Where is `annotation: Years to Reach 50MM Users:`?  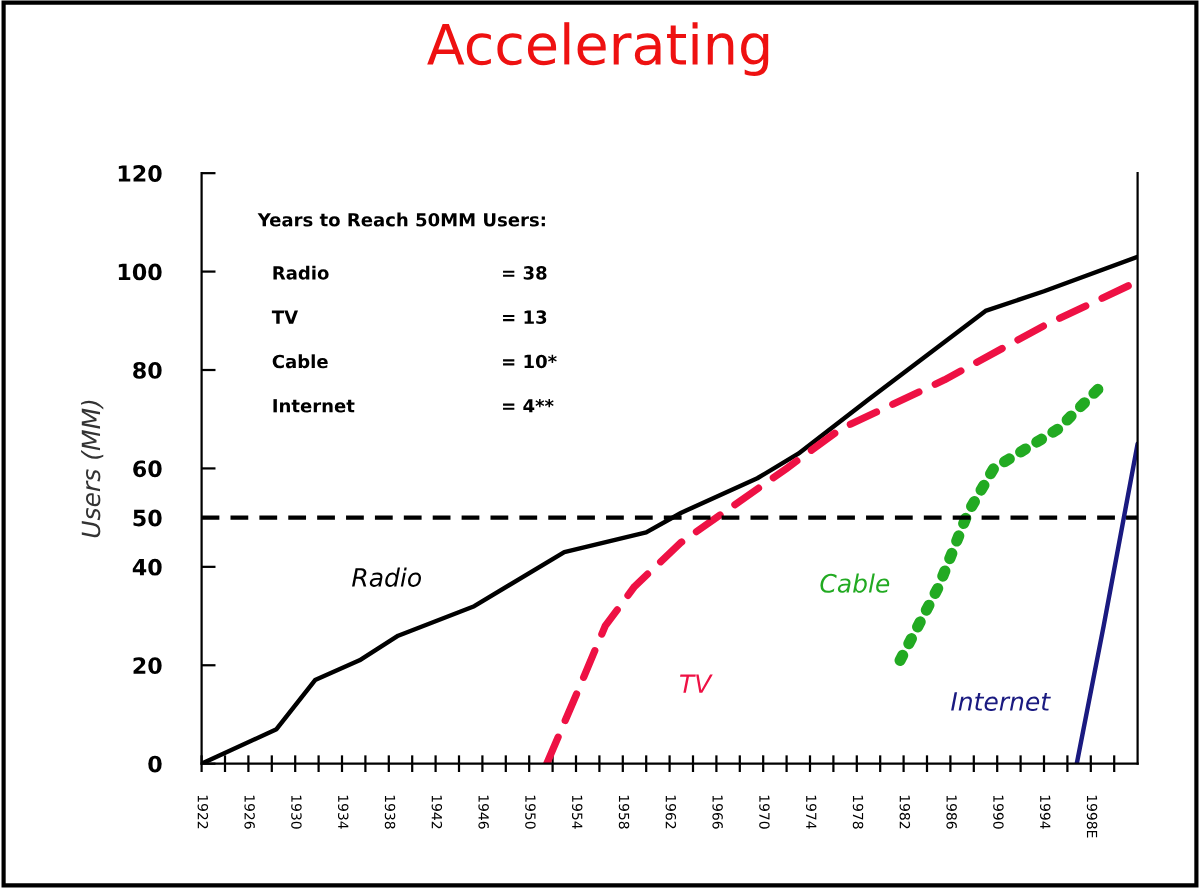
annotation: Years to Reach 50MM Users: is located at coordinates (401, 219).